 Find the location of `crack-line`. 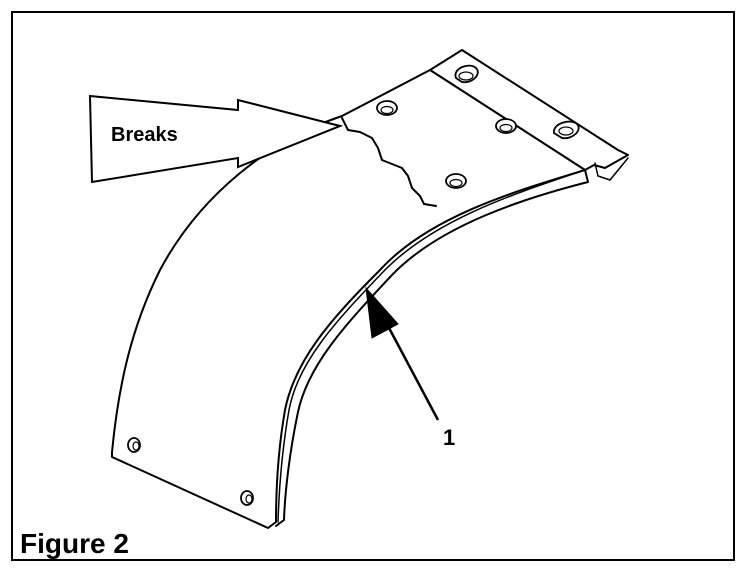

crack-line is located at coordinates (389, 162).